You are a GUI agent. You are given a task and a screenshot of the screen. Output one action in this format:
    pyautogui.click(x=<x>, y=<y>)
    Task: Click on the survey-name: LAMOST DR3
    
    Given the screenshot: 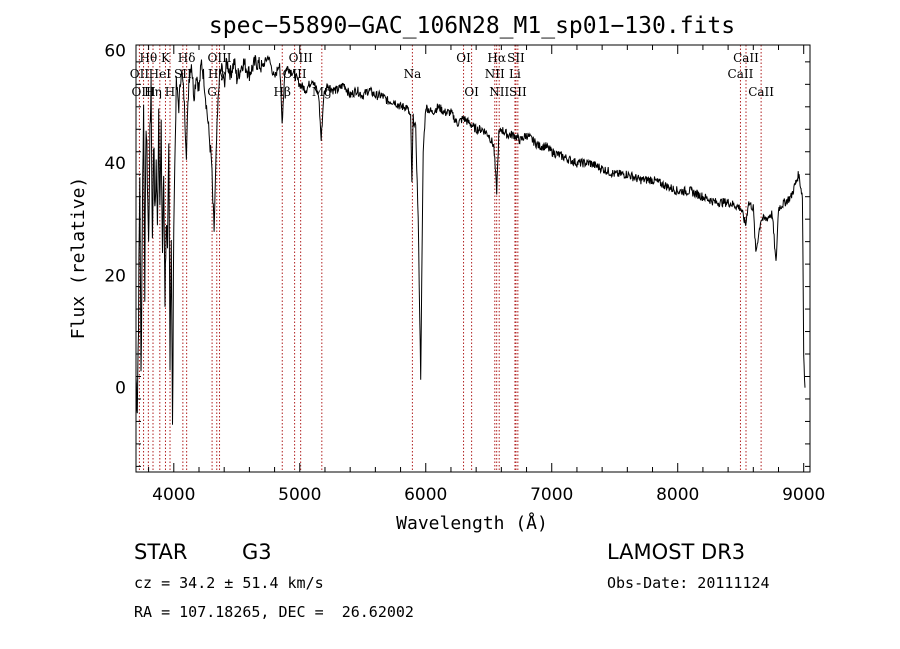 What is the action you would take?
    pyautogui.click(x=676, y=552)
    